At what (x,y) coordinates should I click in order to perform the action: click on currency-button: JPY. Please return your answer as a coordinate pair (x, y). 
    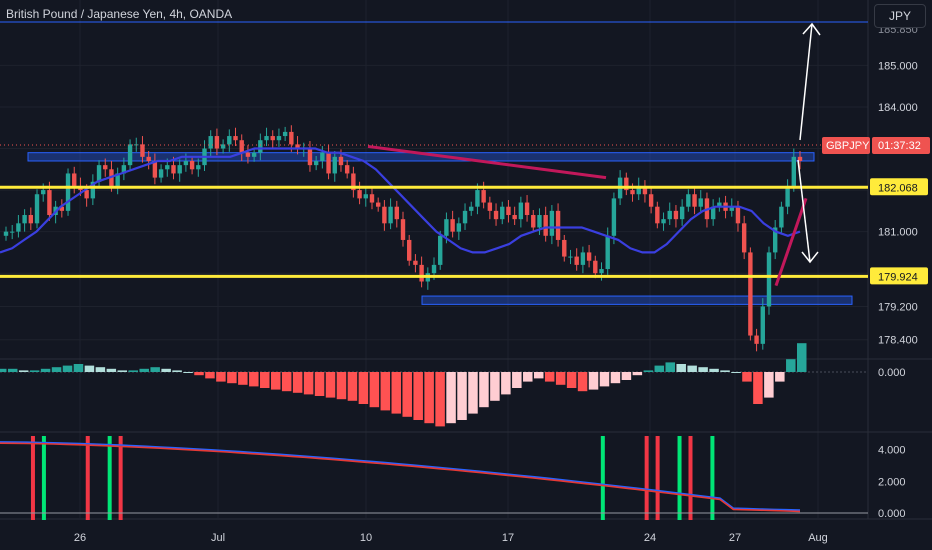
    Looking at the image, I should click on (900, 16).